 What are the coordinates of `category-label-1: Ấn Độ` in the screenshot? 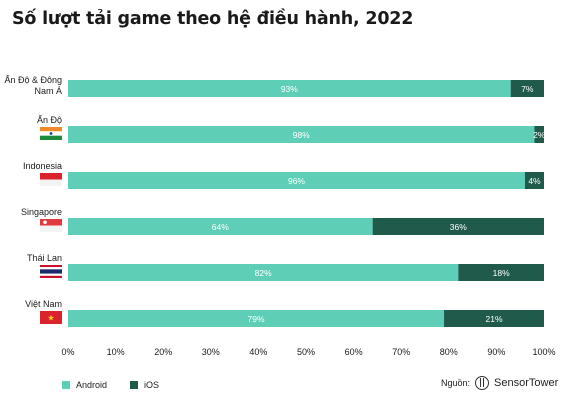 It's located at (49, 120).